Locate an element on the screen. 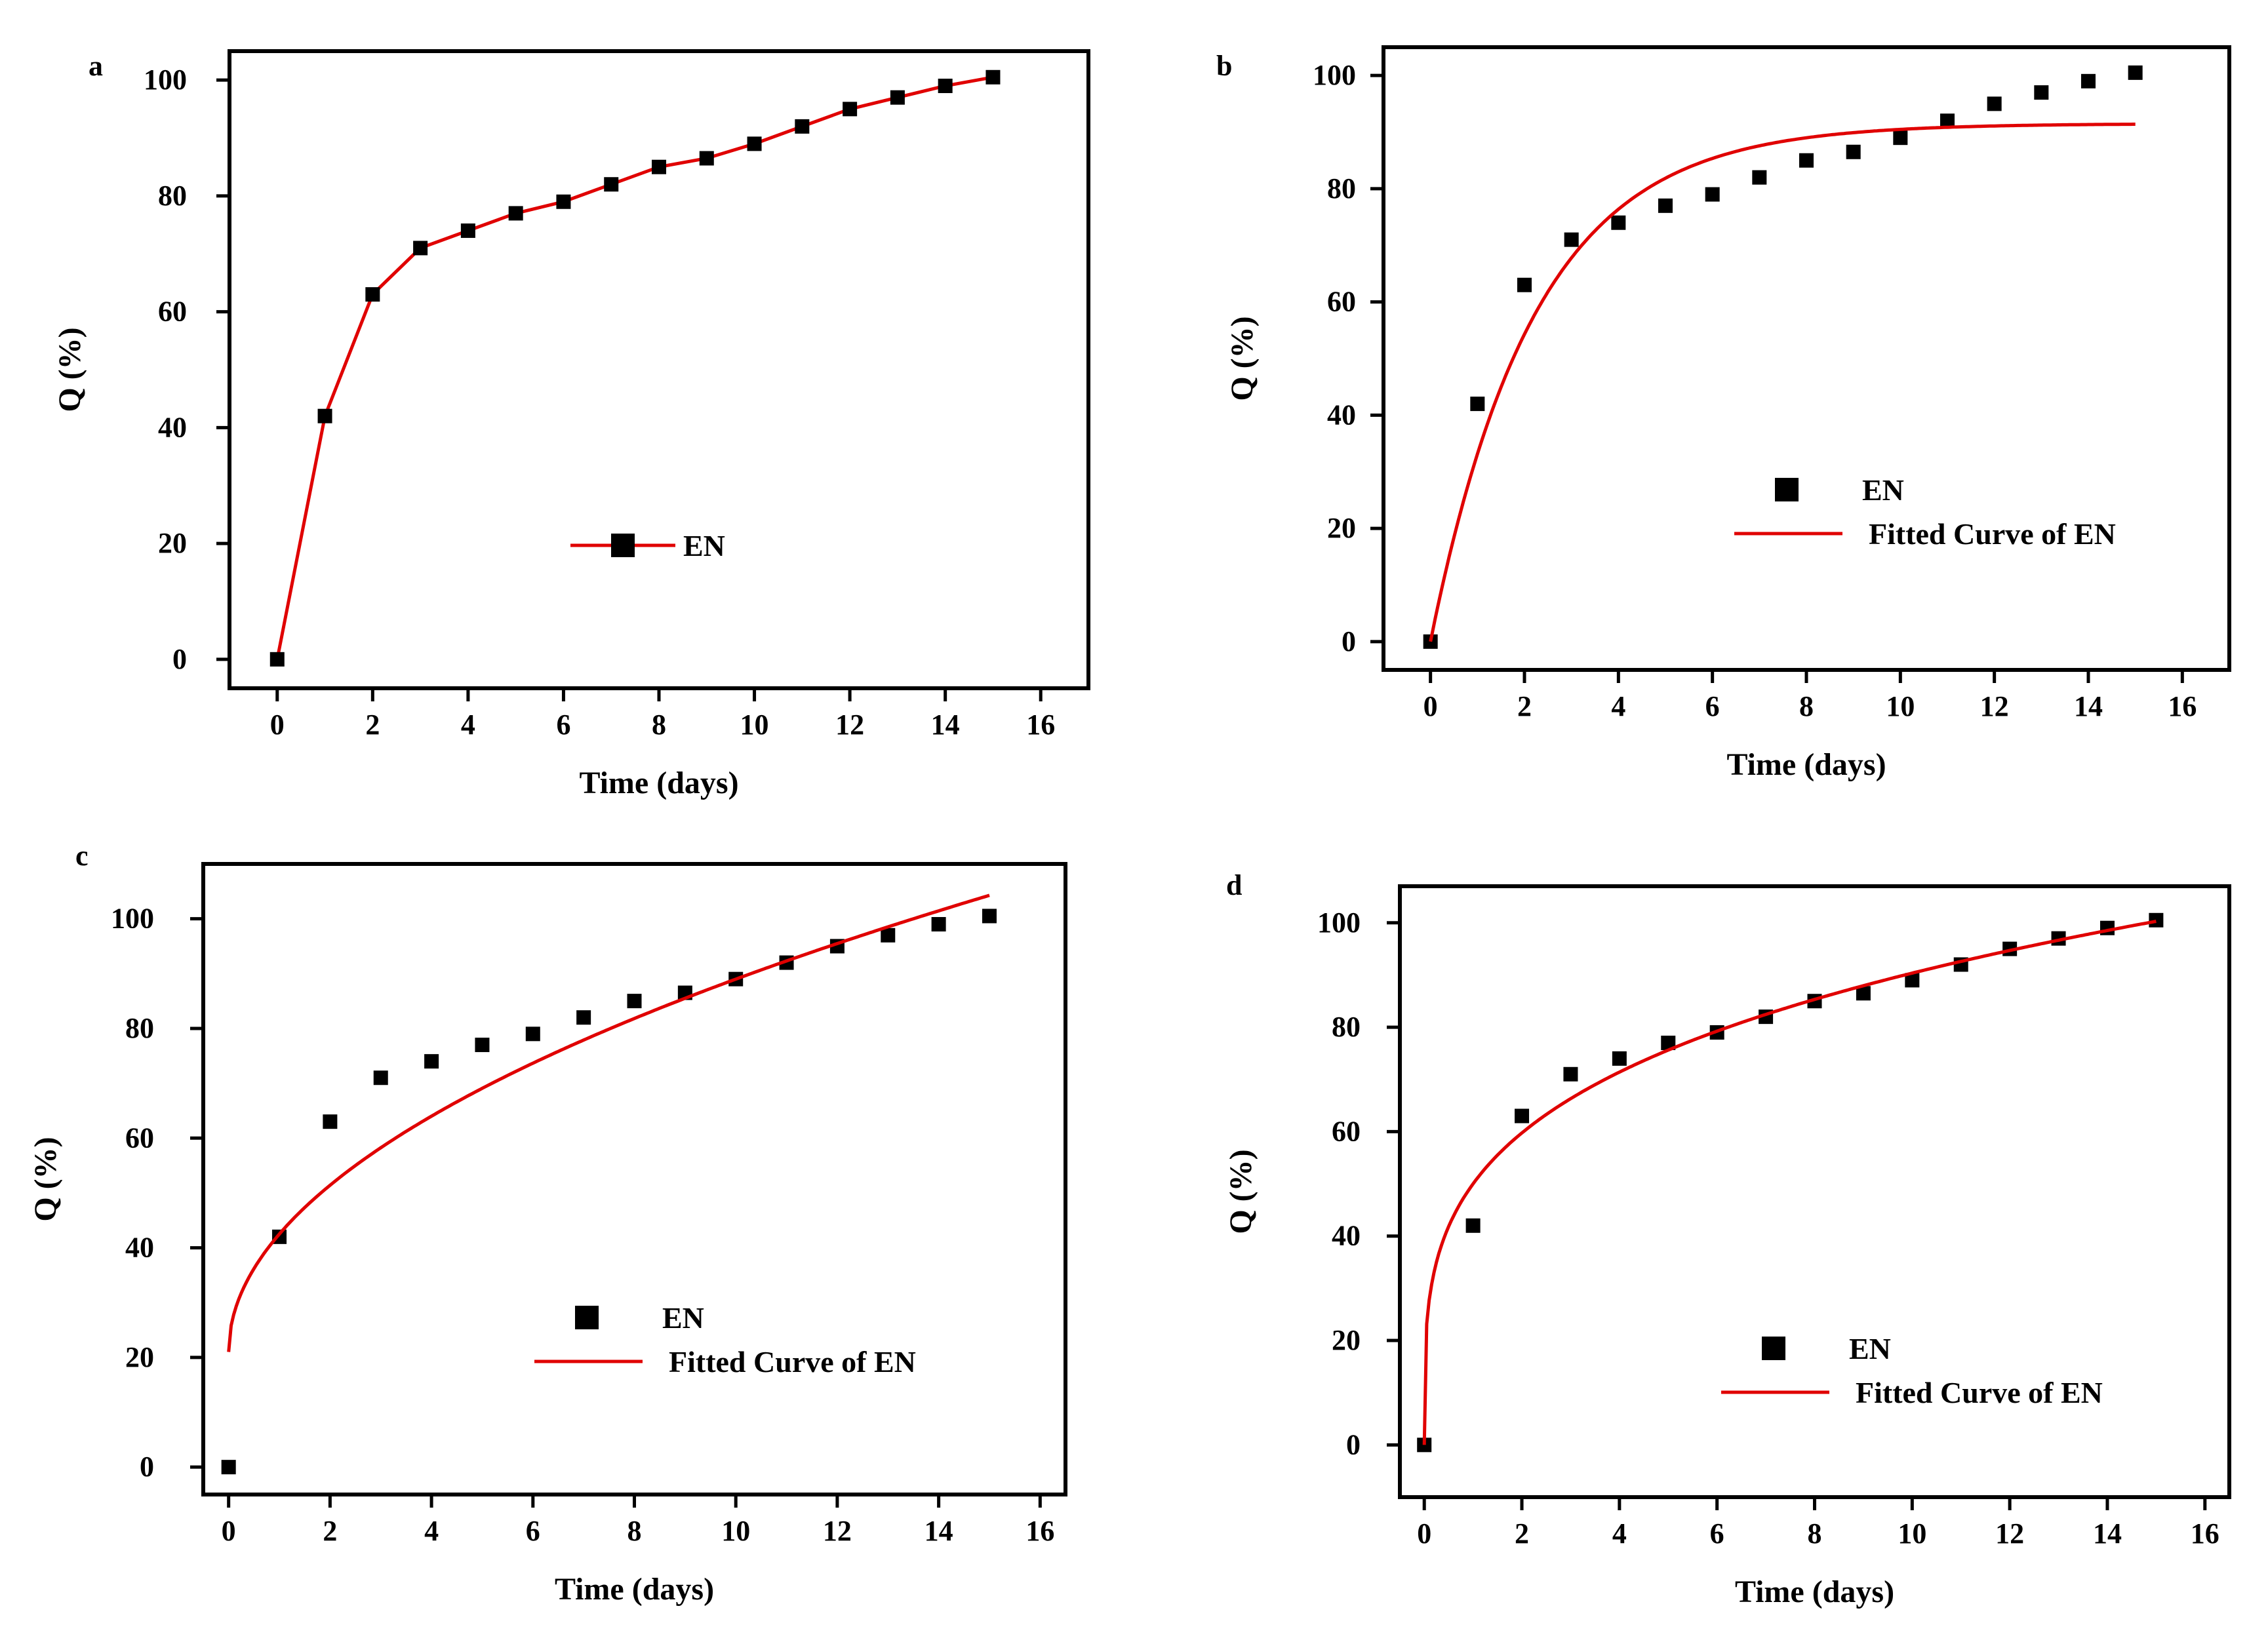 Image resolution: width=2268 pixels, height=1642 pixels. panel-label: a is located at coordinates (96, 66).